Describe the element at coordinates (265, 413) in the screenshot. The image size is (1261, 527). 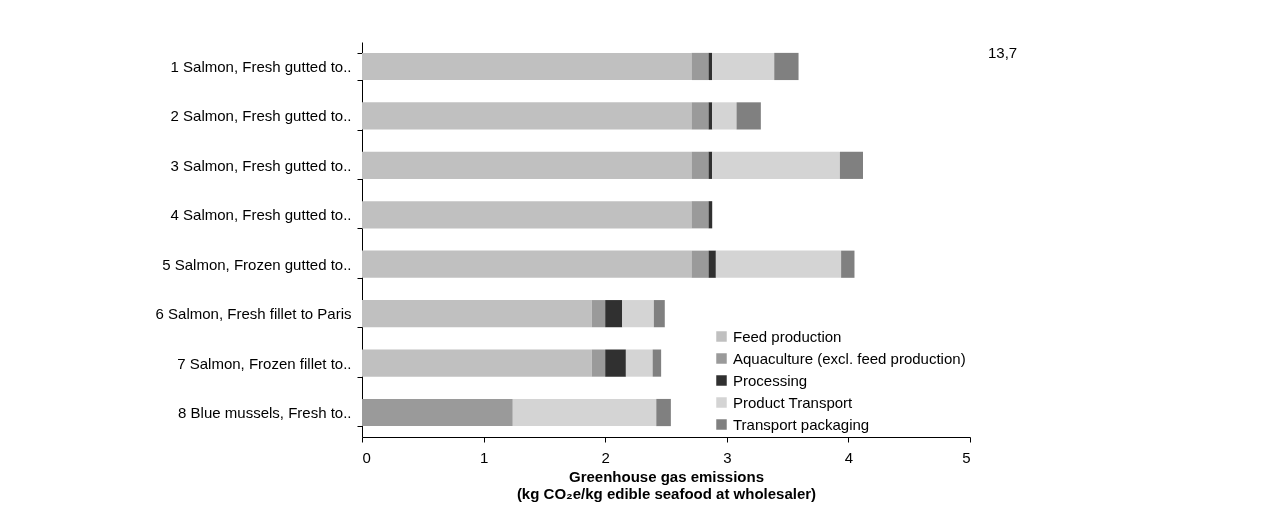
I see `y-tick-label: 8 Blue mussels, Fresh to..` at that location.